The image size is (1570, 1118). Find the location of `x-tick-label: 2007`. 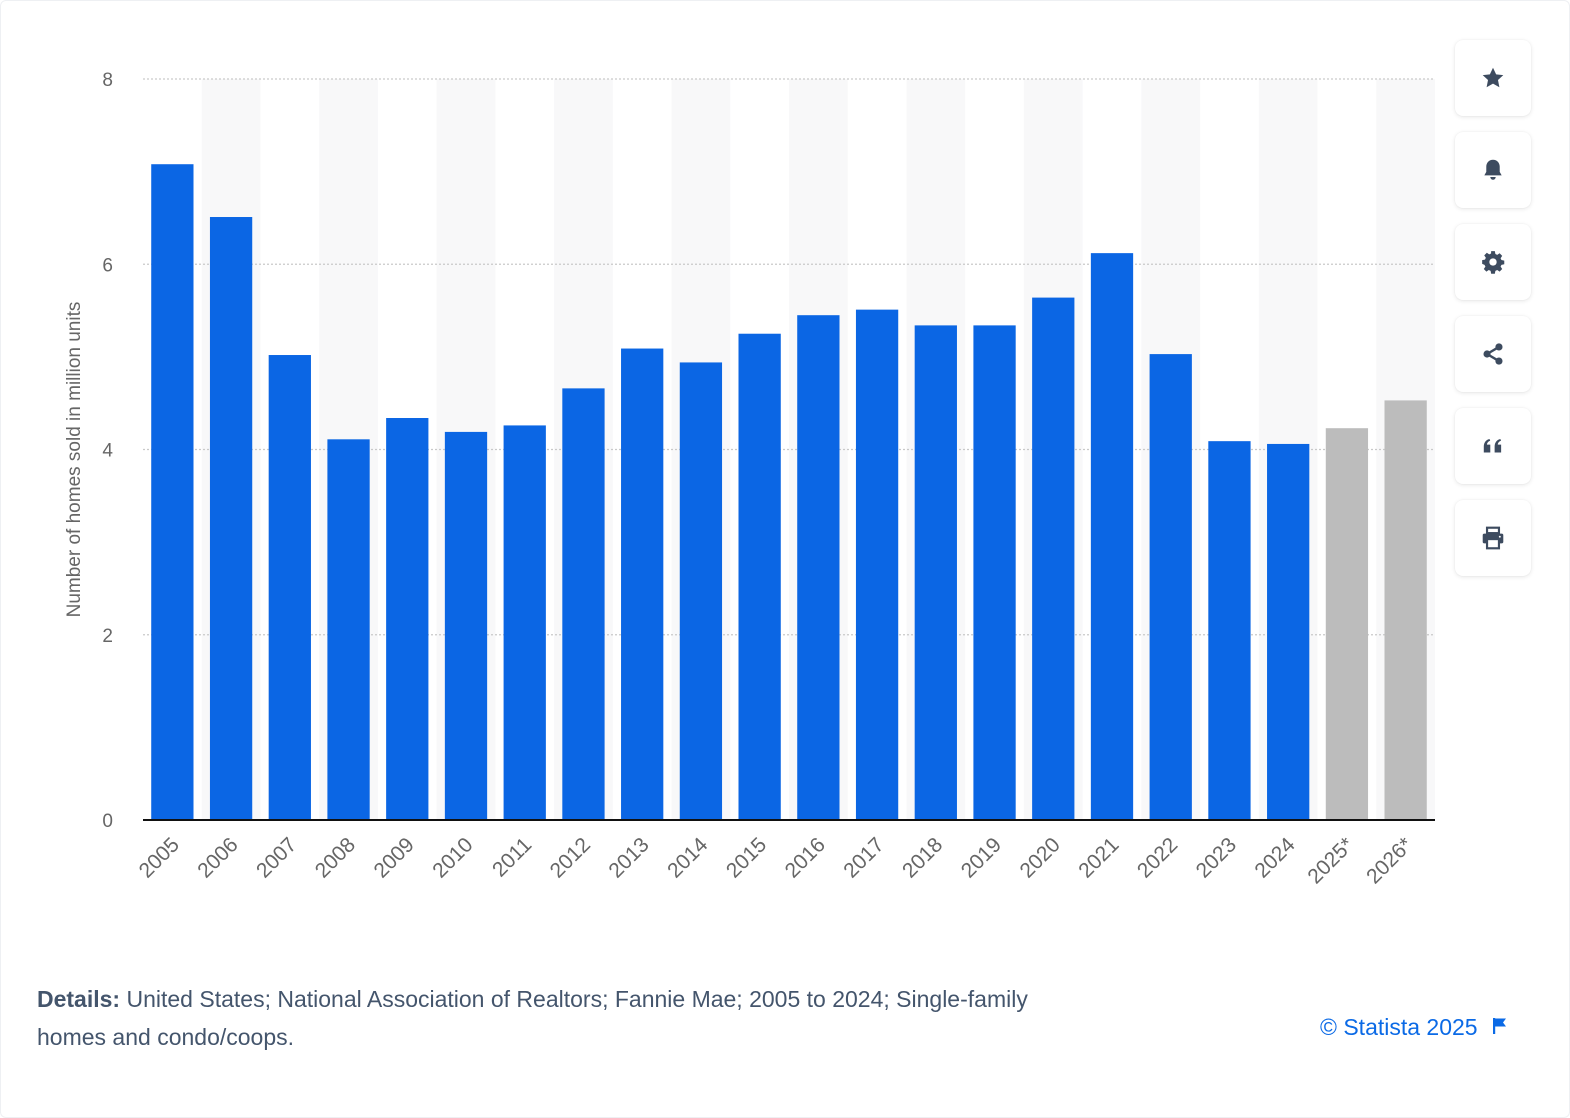

x-tick-label: 2007 is located at coordinates (276, 857).